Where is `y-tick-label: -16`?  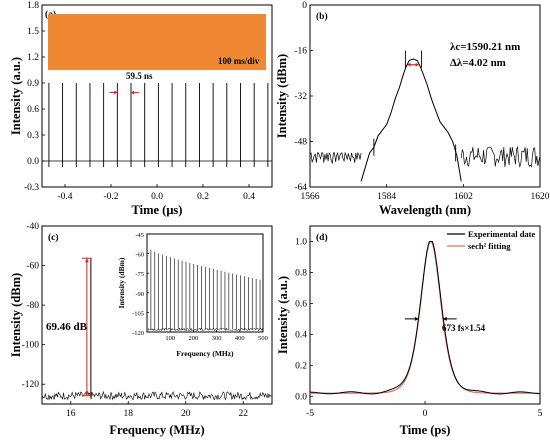 y-tick-label: -16 is located at coordinates (300, 52).